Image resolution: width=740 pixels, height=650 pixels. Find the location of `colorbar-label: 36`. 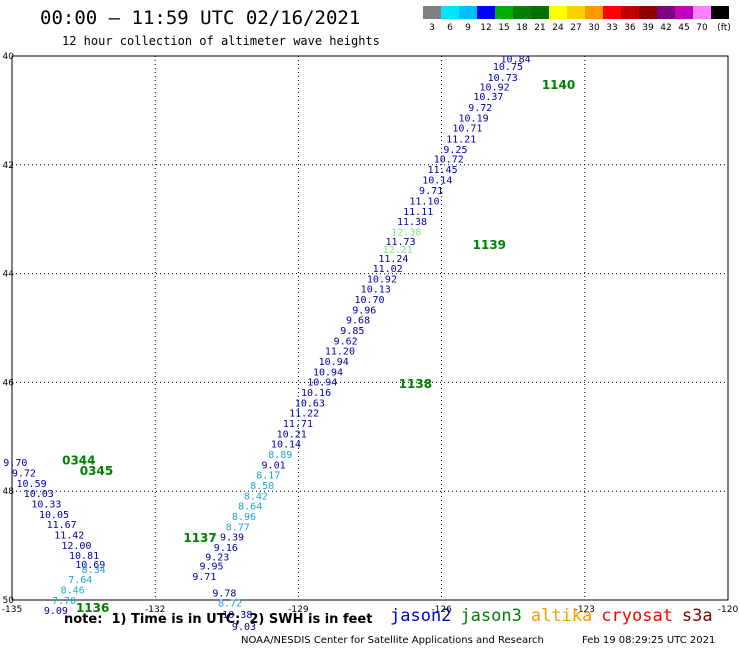

colorbar-label: 36 is located at coordinates (630, 28).